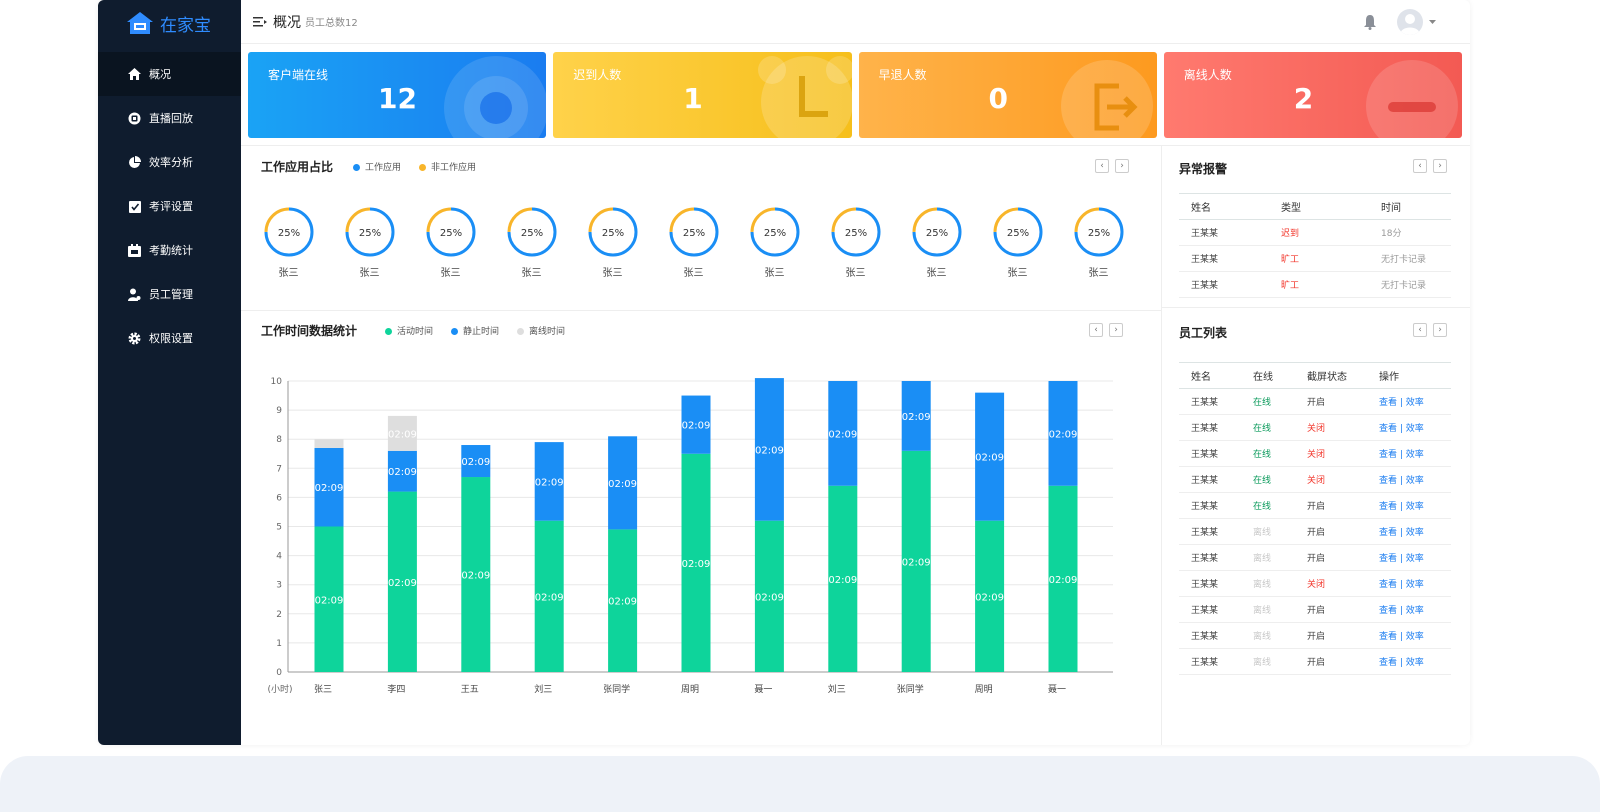 This screenshot has width=1600, height=812. I want to click on stat-card-leave-early: 早退人数 0, so click(1007, 95).